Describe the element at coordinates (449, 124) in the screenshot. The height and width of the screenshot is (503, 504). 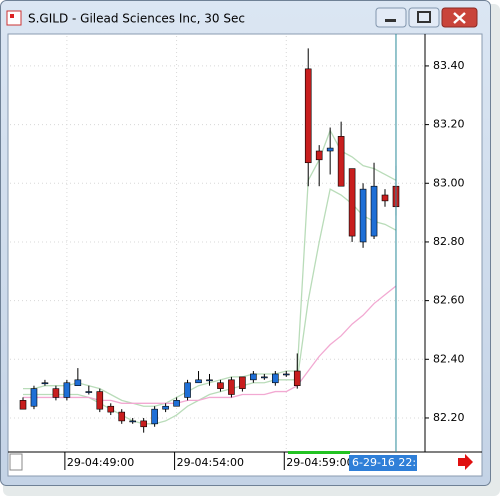
I see `y-tick-label: 83.20` at that location.